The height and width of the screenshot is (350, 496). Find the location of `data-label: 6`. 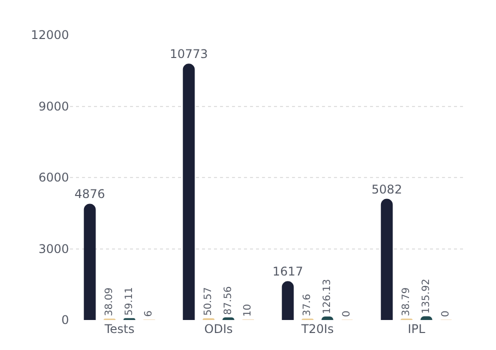

data-label: 6 is located at coordinates (149, 313).